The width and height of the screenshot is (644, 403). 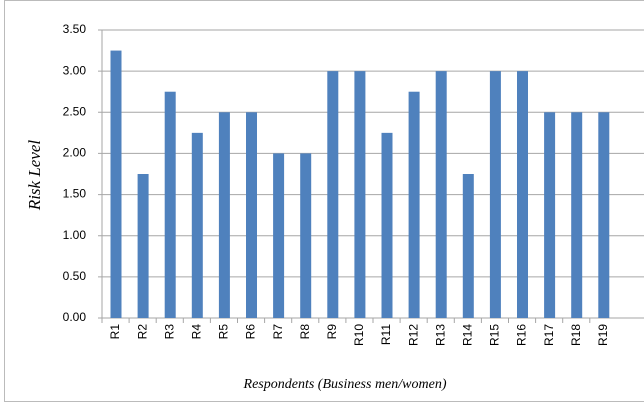 I want to click on x-tick-label: R9, so click(x=332, y=332).